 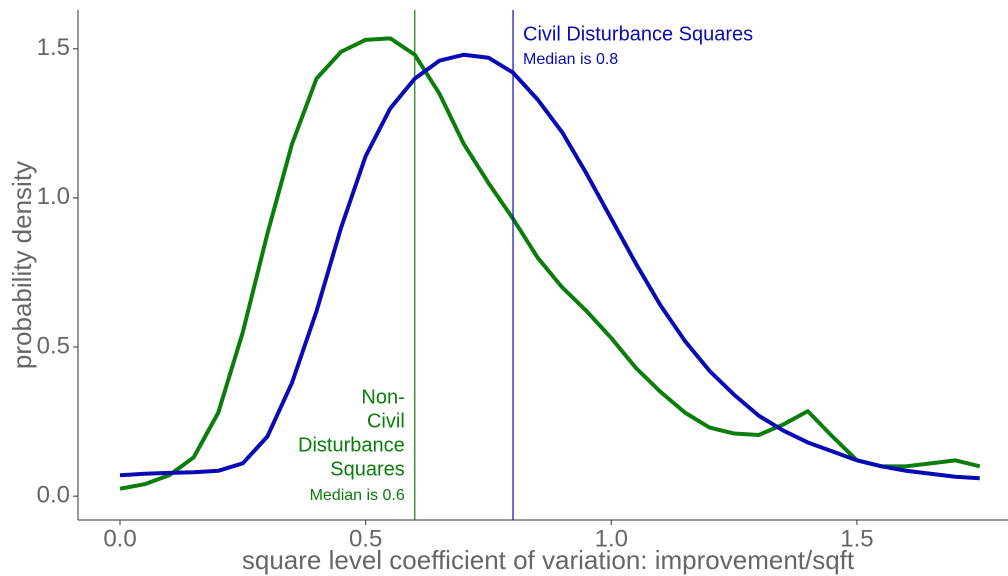 I want to click on x-tick-label: 0.0, so click(x=119, y=538).